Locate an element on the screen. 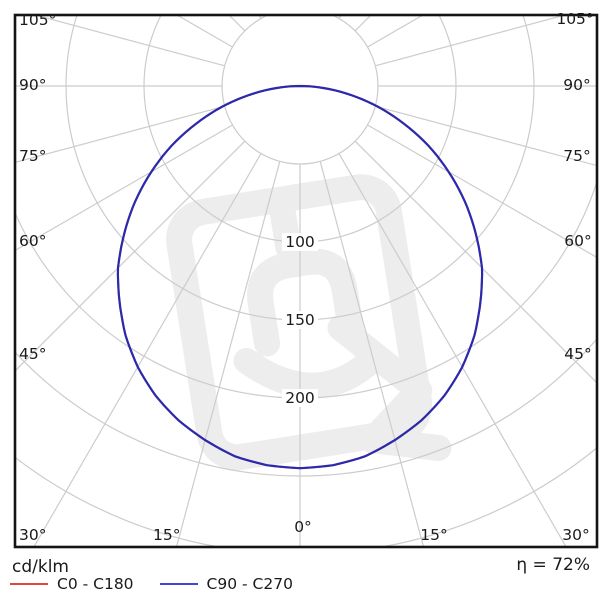 The width and height of the screenshot is (600, 600). legend-label-c90-c270: C90 - C270 is located at coordinates (249, 584).